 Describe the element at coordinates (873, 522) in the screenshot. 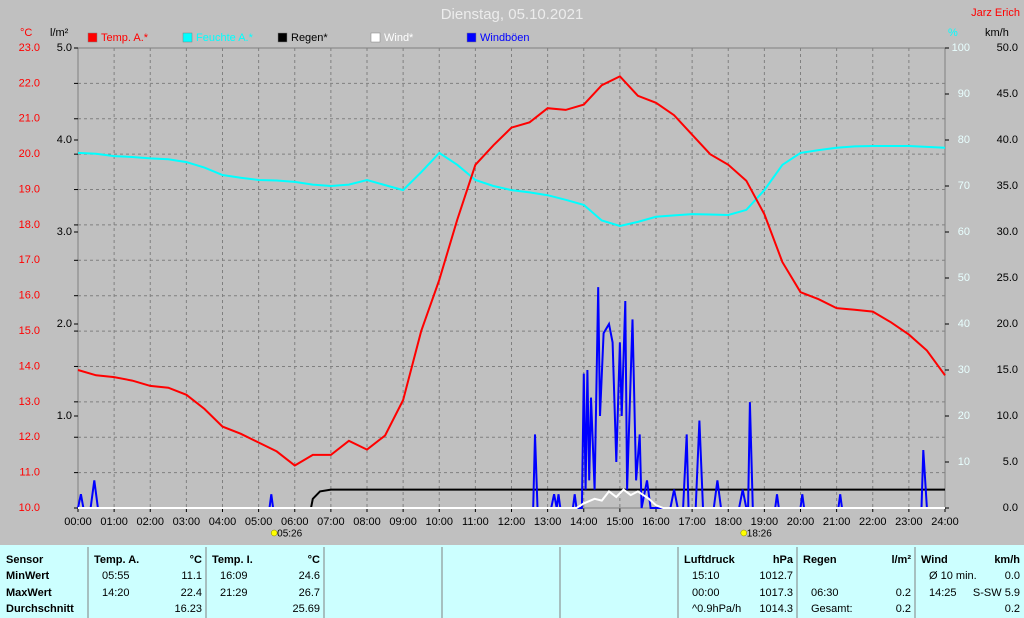

I see `x-tick-label: 22:00` at that location.